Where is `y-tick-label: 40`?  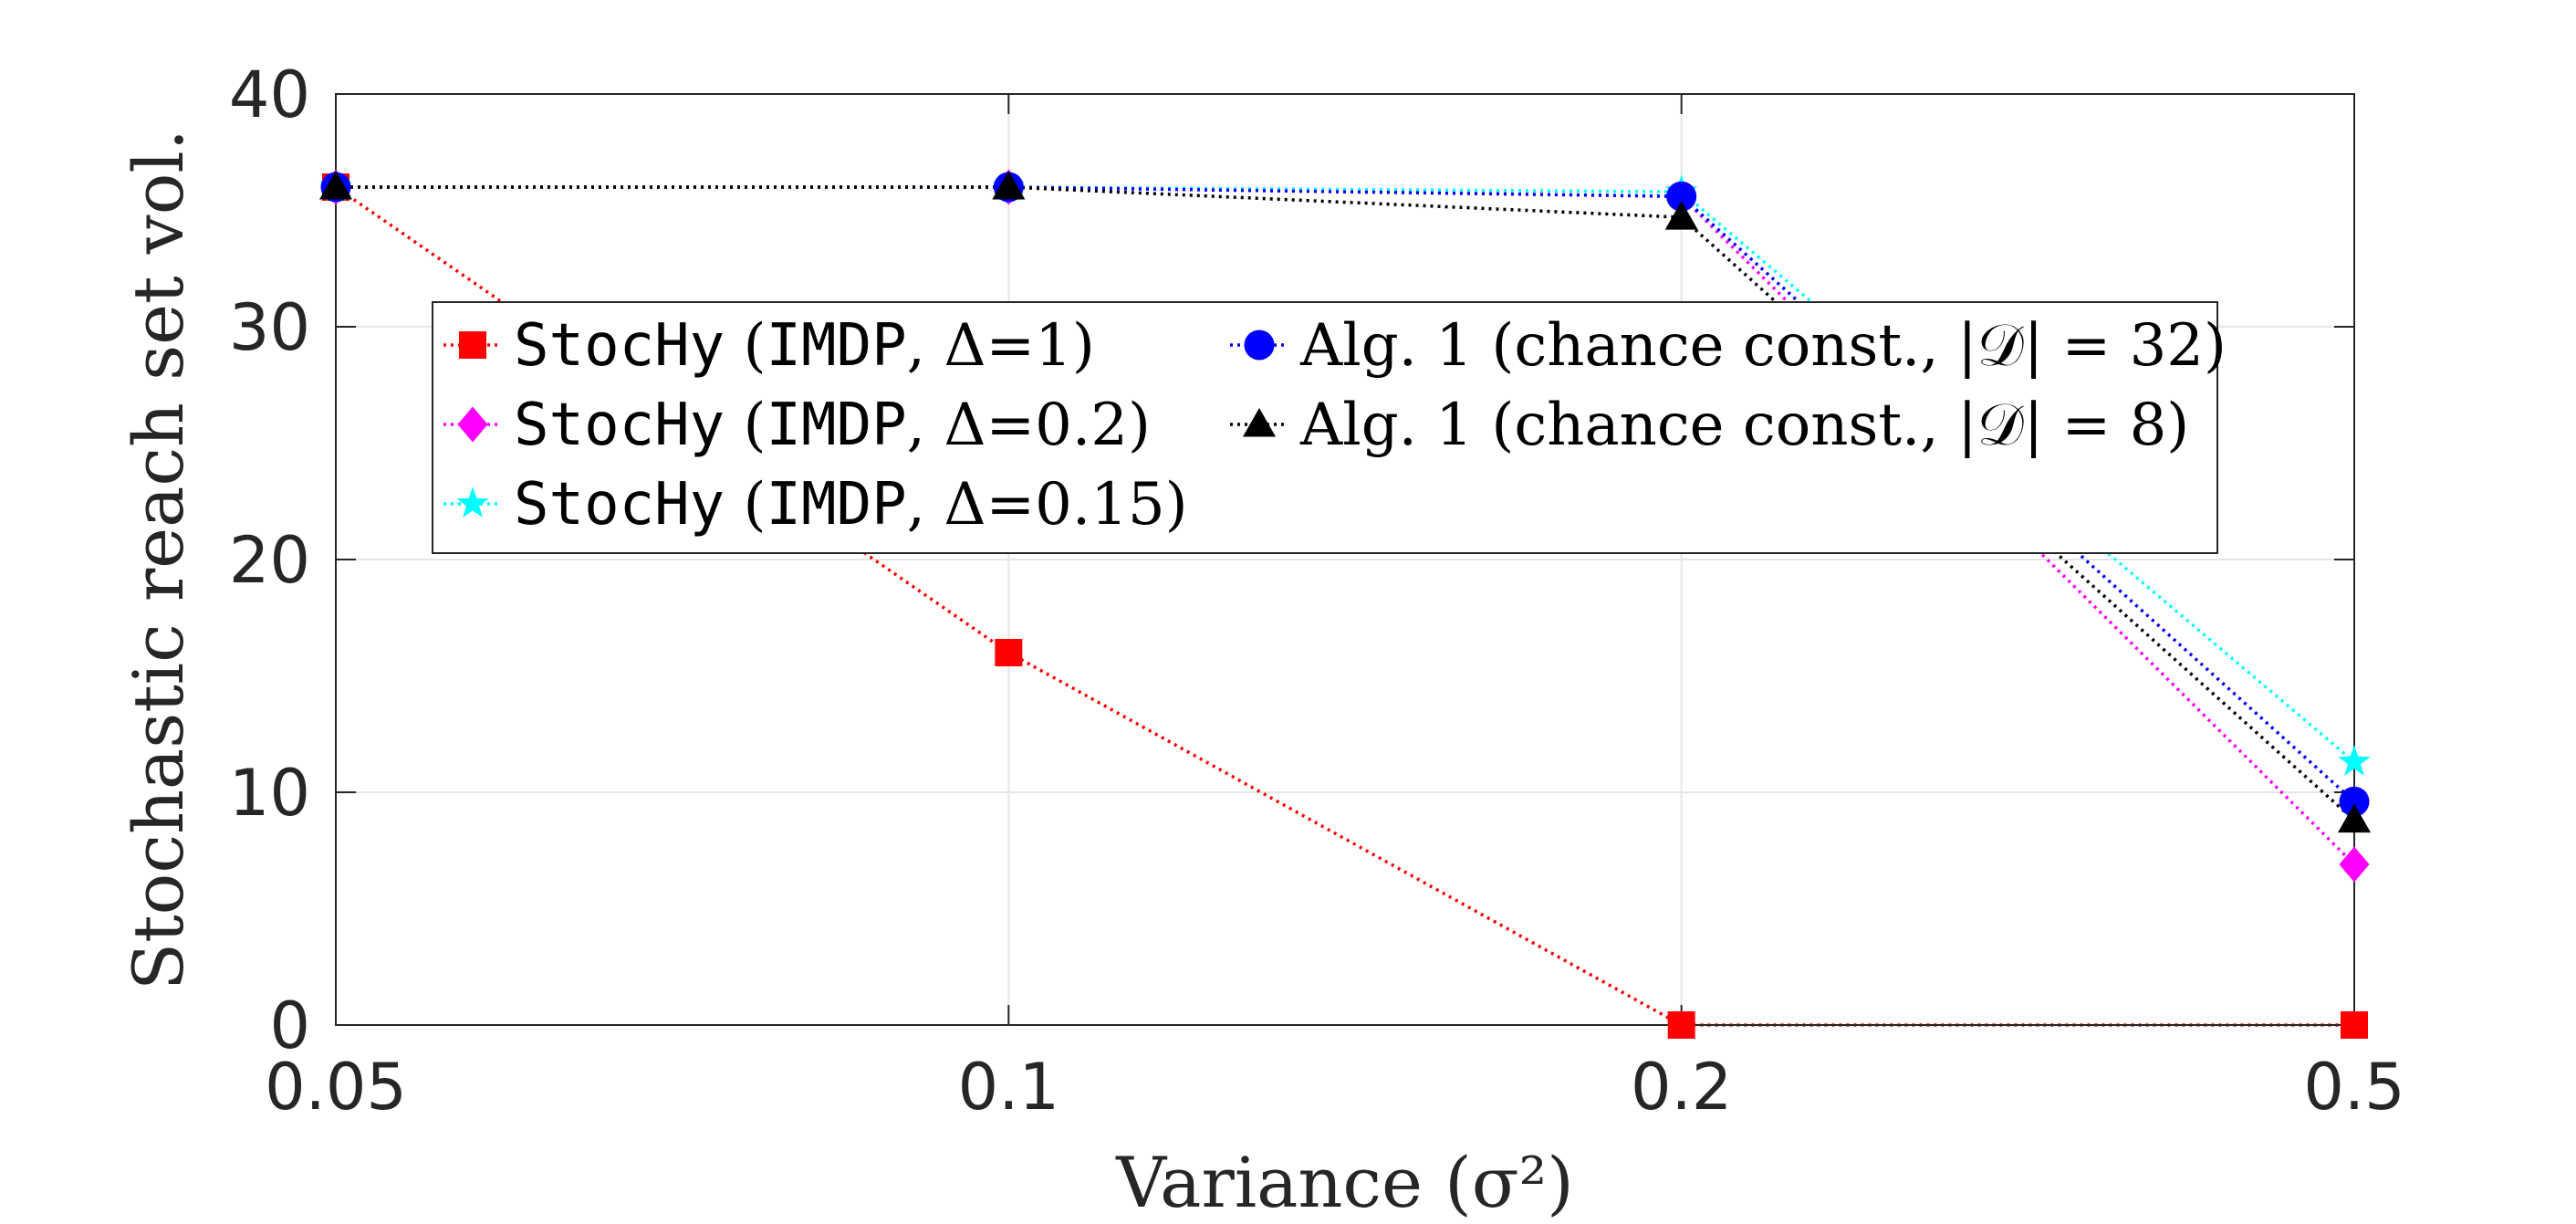 y-tick-label: 40 is located at coordinates (269, 95).